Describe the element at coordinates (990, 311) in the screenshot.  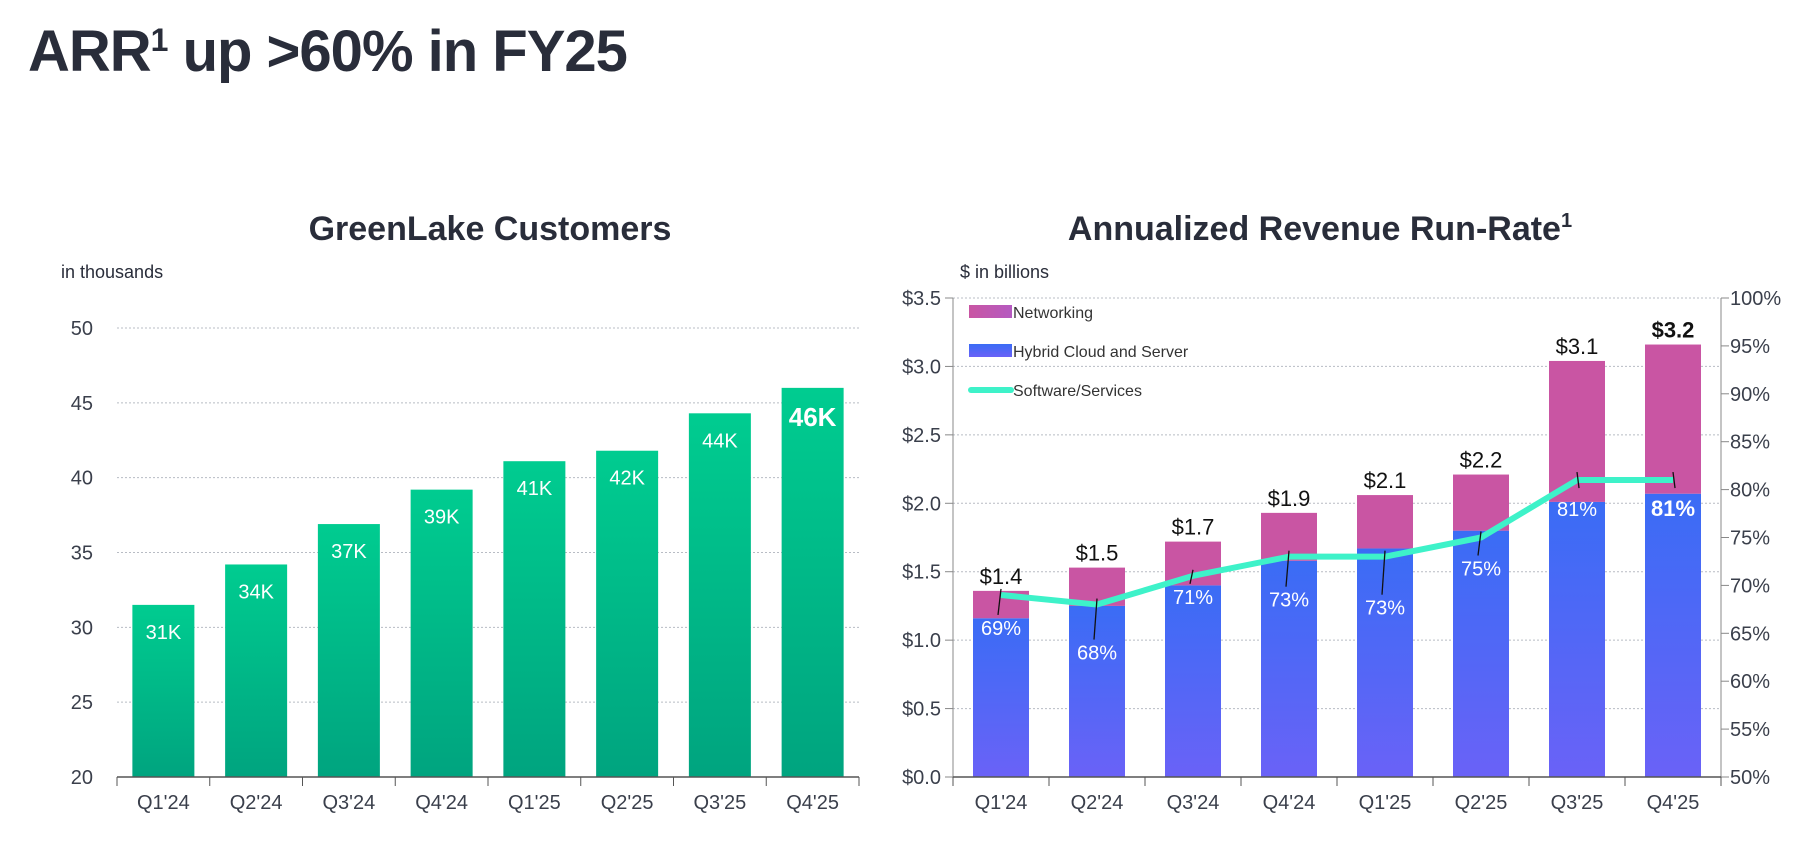
I see `legend-networking-swatch` at that location.